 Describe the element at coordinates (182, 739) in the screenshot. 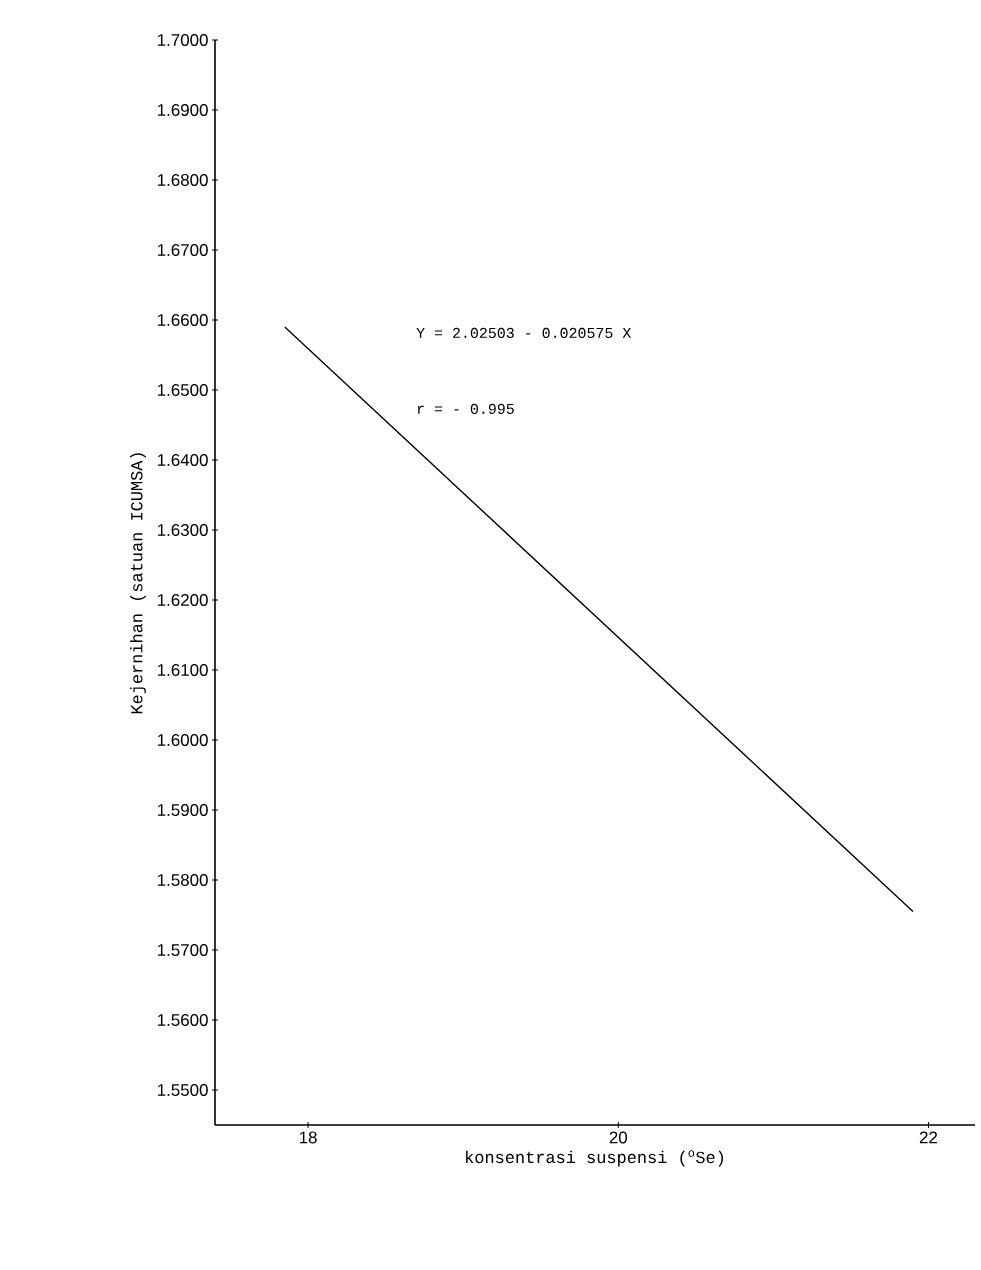

I see `y-tick-label: 1.6000` at that location.